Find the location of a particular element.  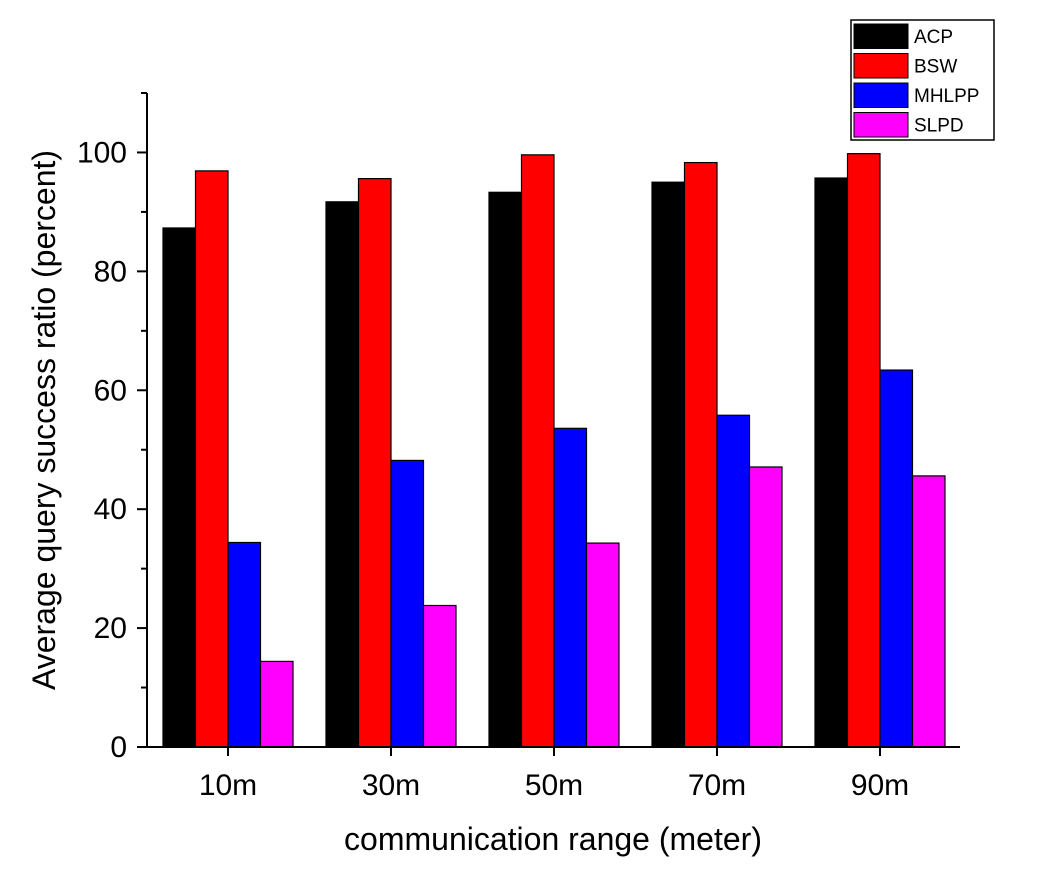

bar-slpd-70m is located at coordinates (765, 607).